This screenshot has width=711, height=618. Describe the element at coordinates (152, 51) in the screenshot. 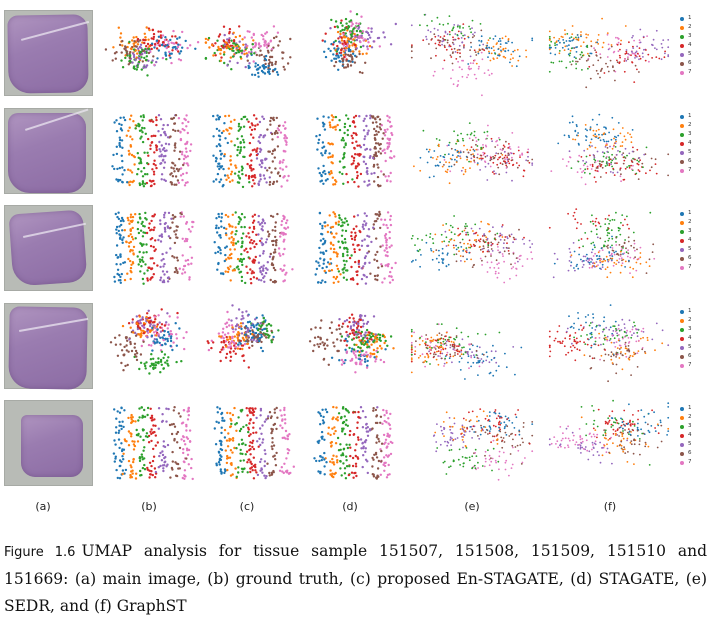

I see `umap-scatter-151507-ground-truth` at that location.